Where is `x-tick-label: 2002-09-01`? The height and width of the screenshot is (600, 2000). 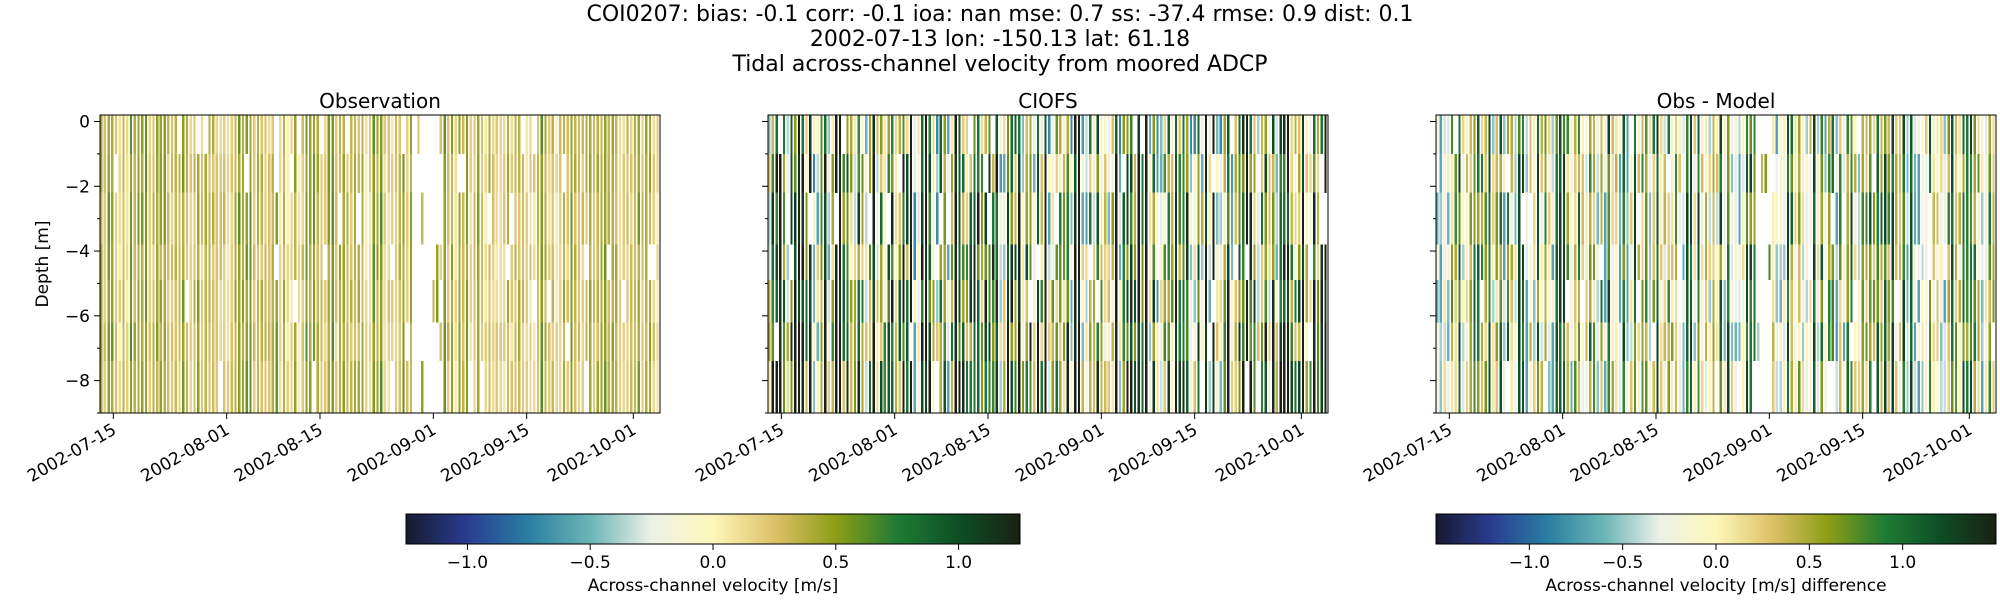 x-tick-label: 2002-09-01 is located at coordinates (1060, 453).